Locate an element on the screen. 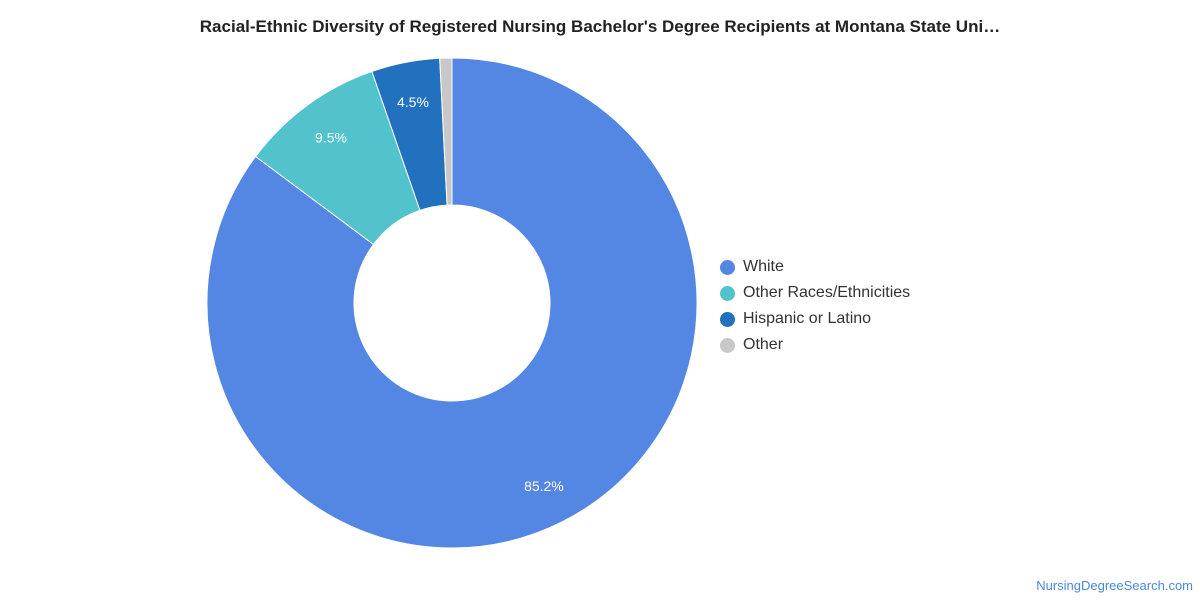 The image size is (1200, 600). slice-label-white: 85.2% is located at coordinates (544, 486).